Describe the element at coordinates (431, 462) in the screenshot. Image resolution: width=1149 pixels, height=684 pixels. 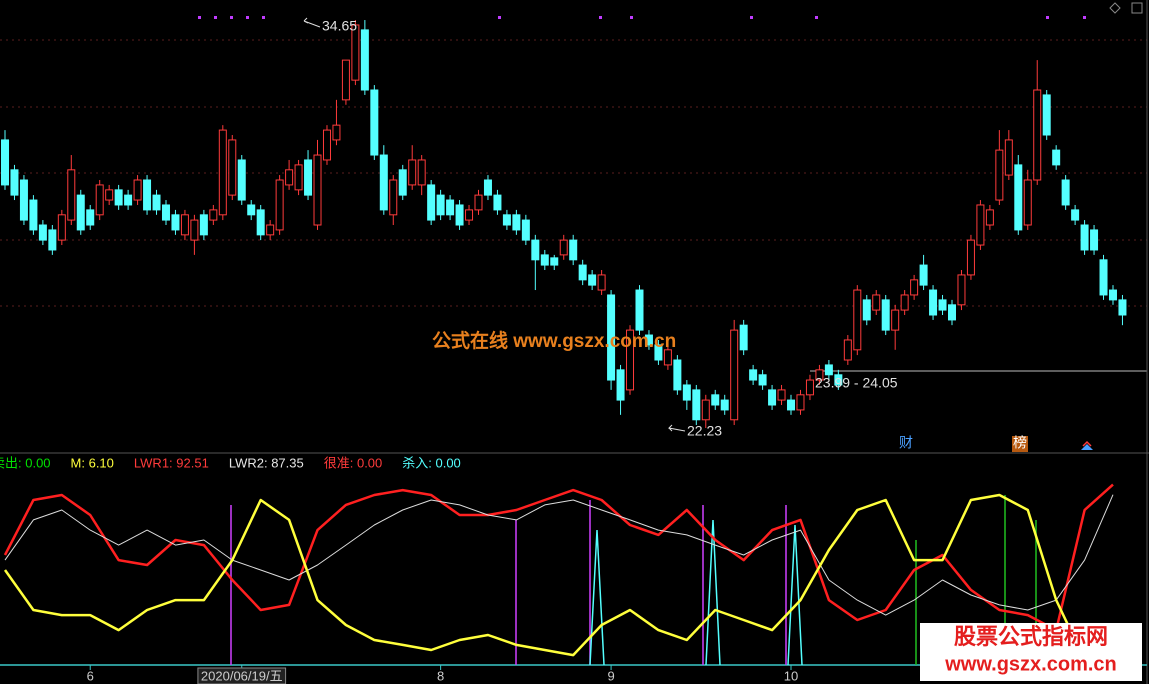
I see `legend-entry: 杀入: 0.00` at that location.